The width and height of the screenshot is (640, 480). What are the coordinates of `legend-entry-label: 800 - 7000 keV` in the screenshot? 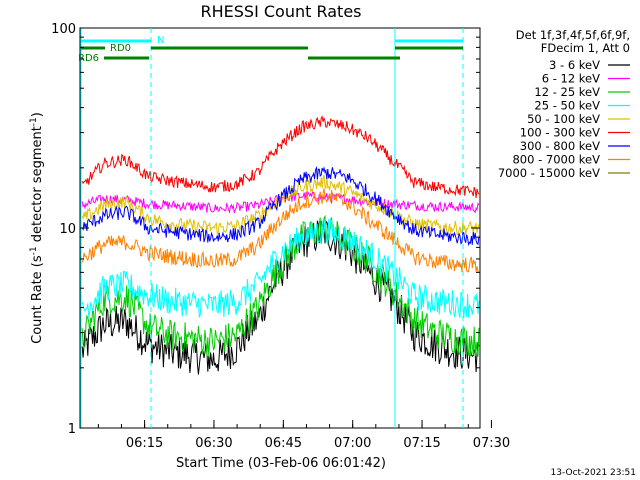 It's located at (556, 160).